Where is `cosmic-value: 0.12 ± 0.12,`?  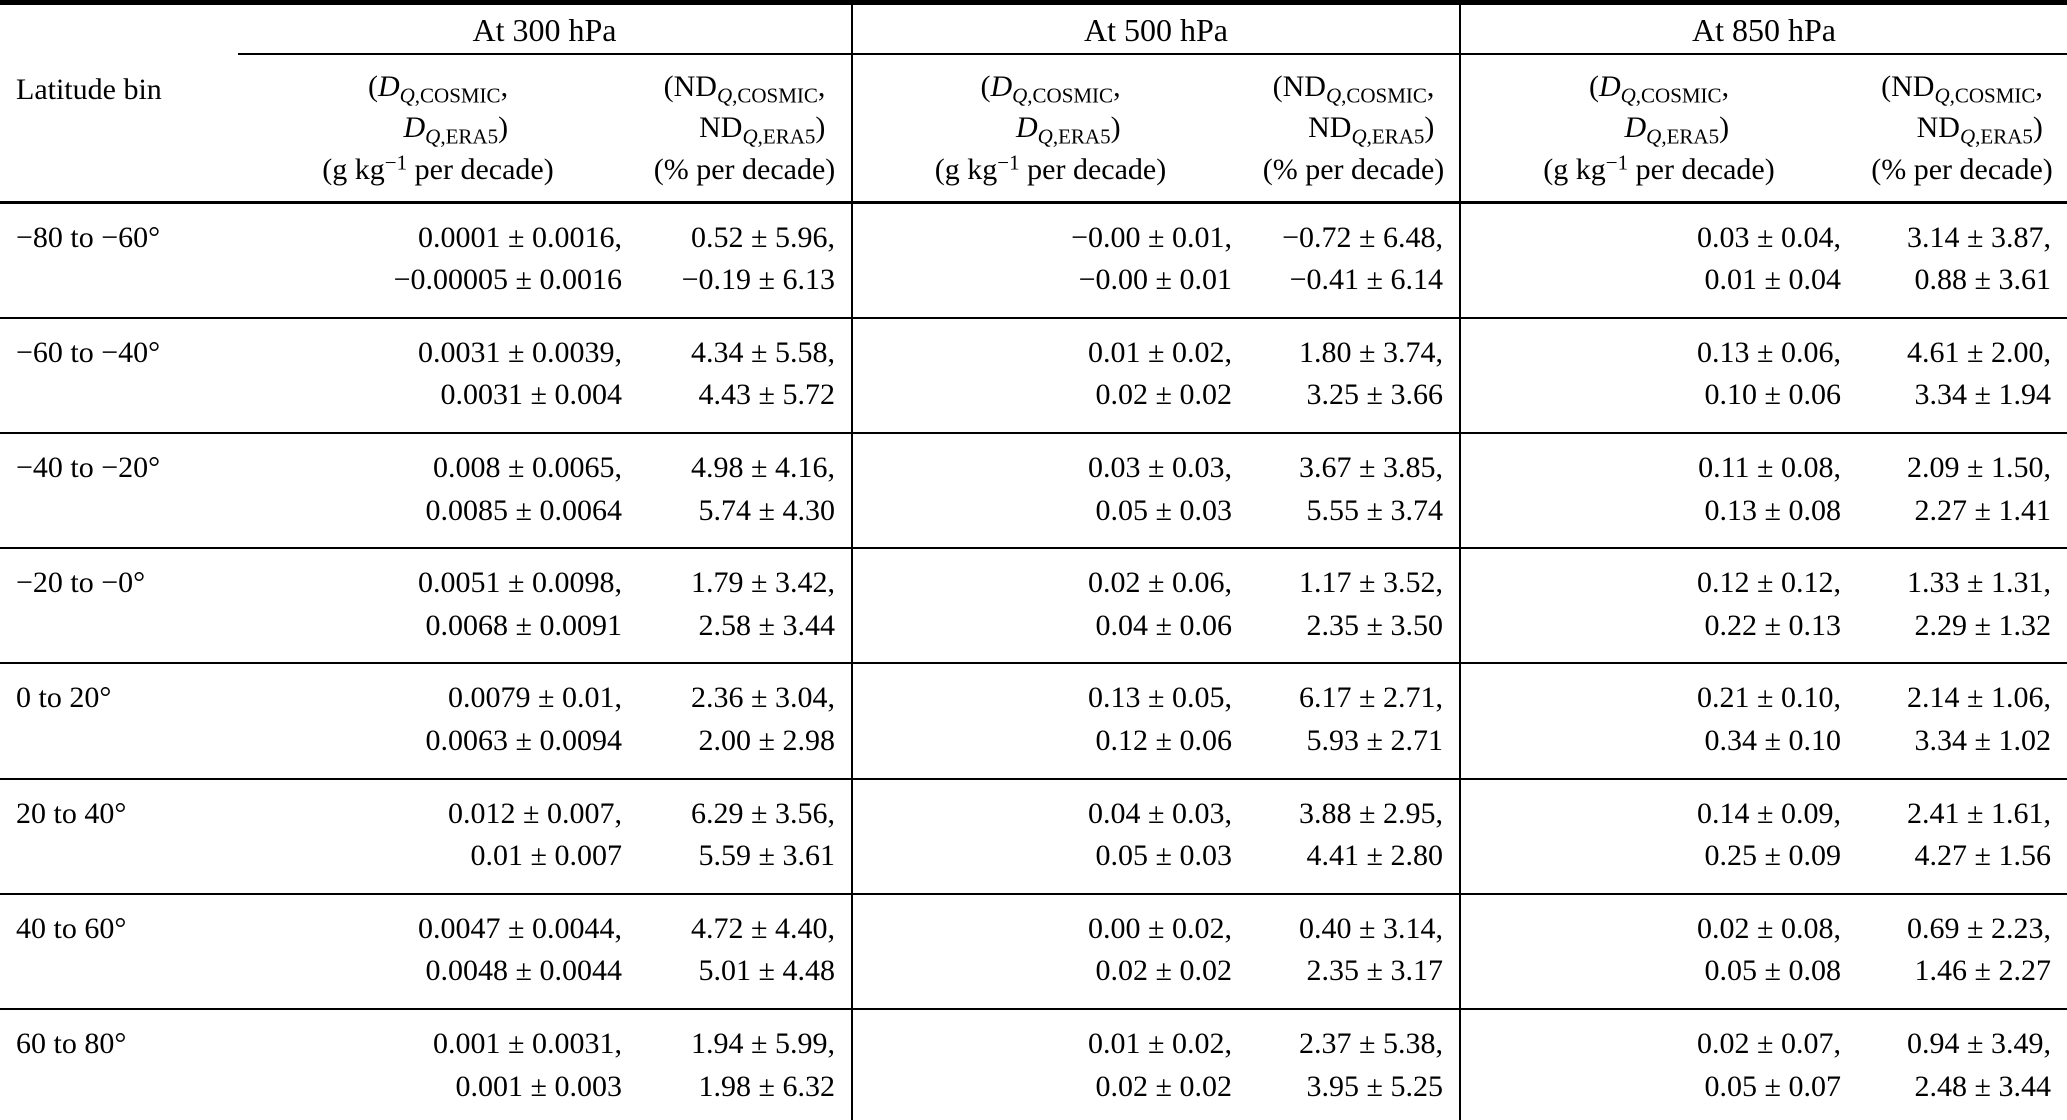 cosmic-value: 0.12 ± 0.12, is located at coordinates (1769, 583).